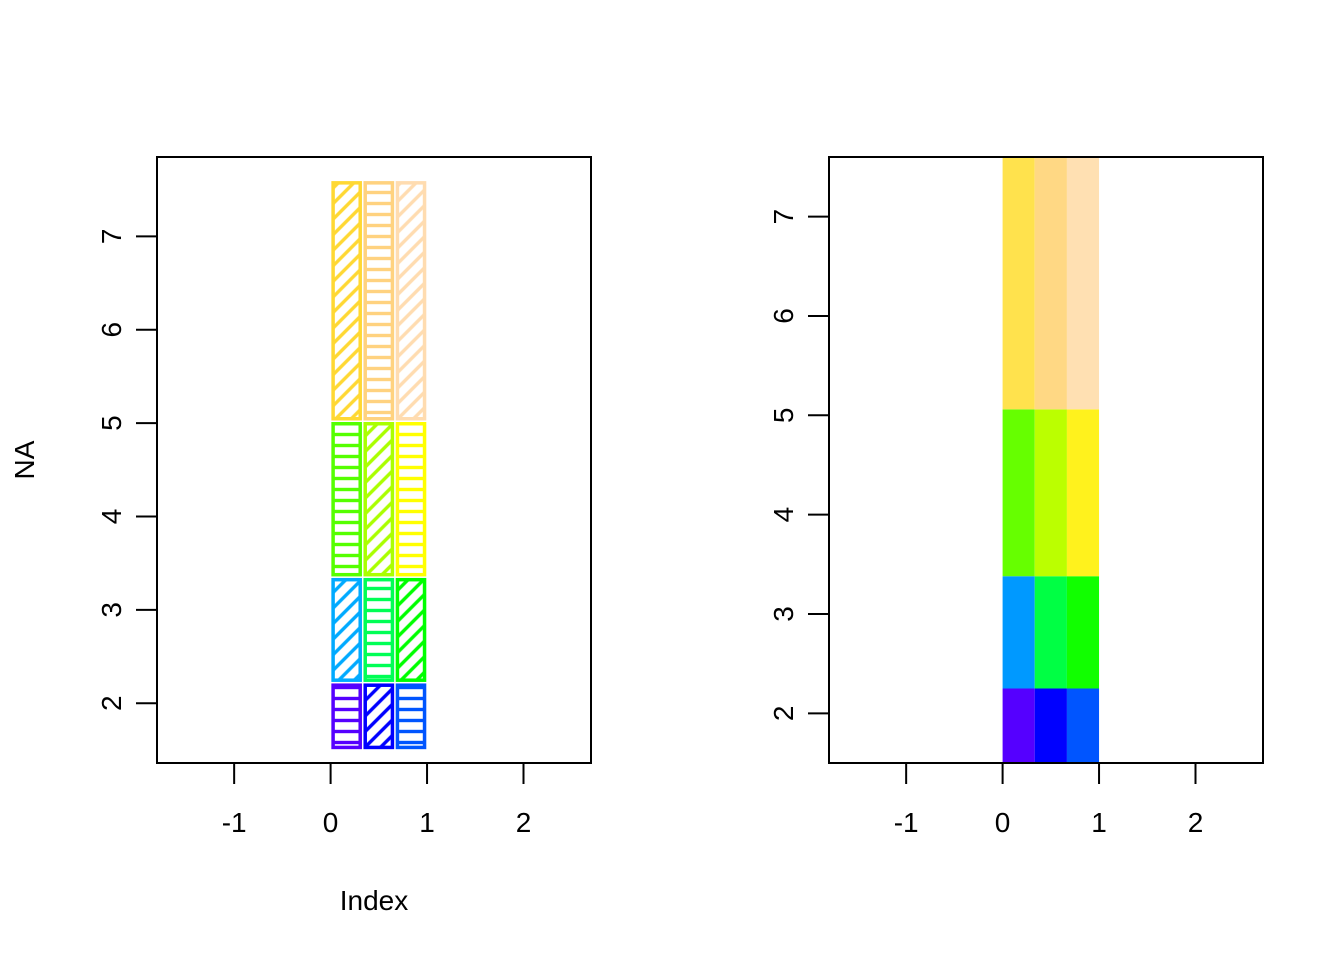 This screenshot has width=1344, height=960. I want to click on left-y-tick-label: 2, so click(111, 703).